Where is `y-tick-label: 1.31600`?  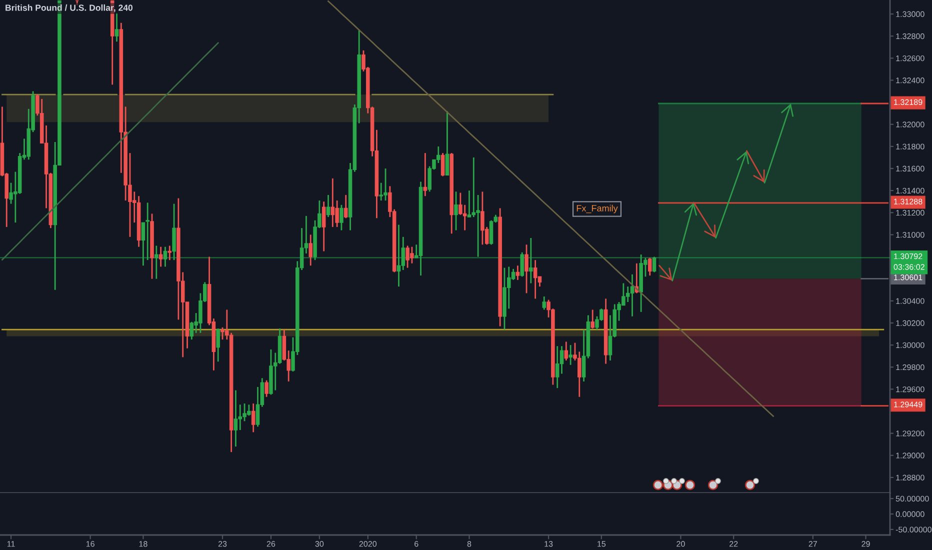
y-tick-label: 1.31600 is located at coordinates (910, 169).